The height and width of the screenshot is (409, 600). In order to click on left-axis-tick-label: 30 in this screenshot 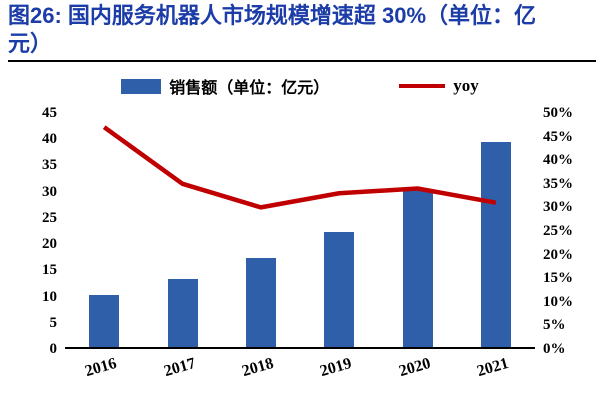, I will do `click(49, 191)`.